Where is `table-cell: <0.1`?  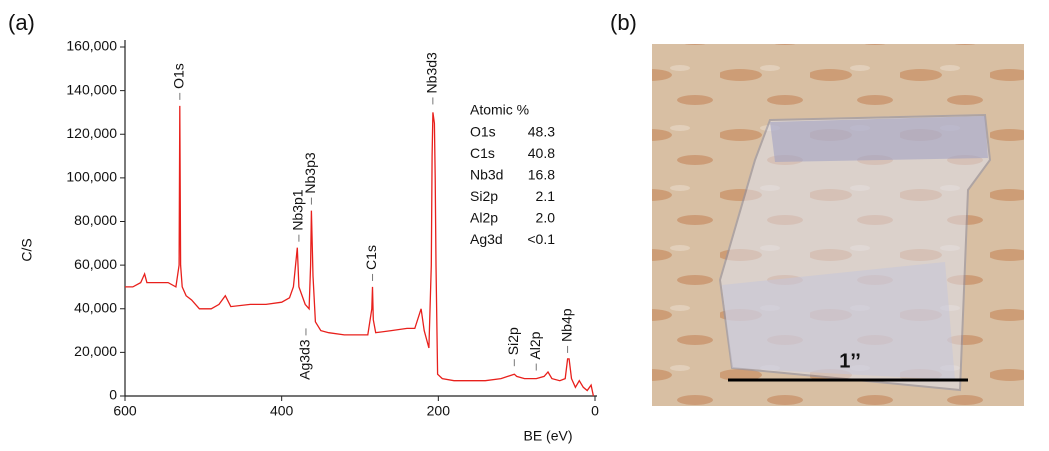 table-cell: <0.1 is located at coordinates (541, 239).